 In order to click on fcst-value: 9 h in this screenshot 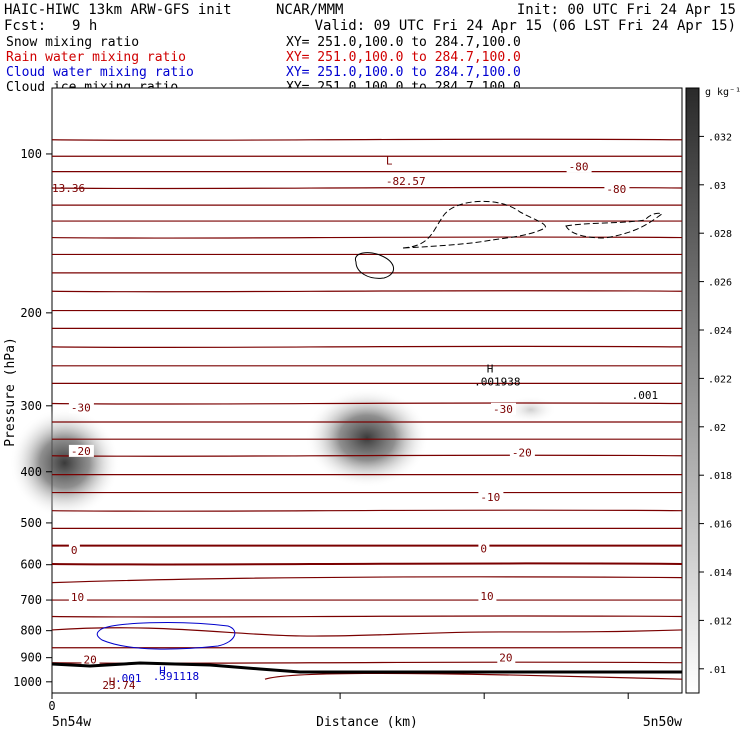, I will do `click(84, 26)`.